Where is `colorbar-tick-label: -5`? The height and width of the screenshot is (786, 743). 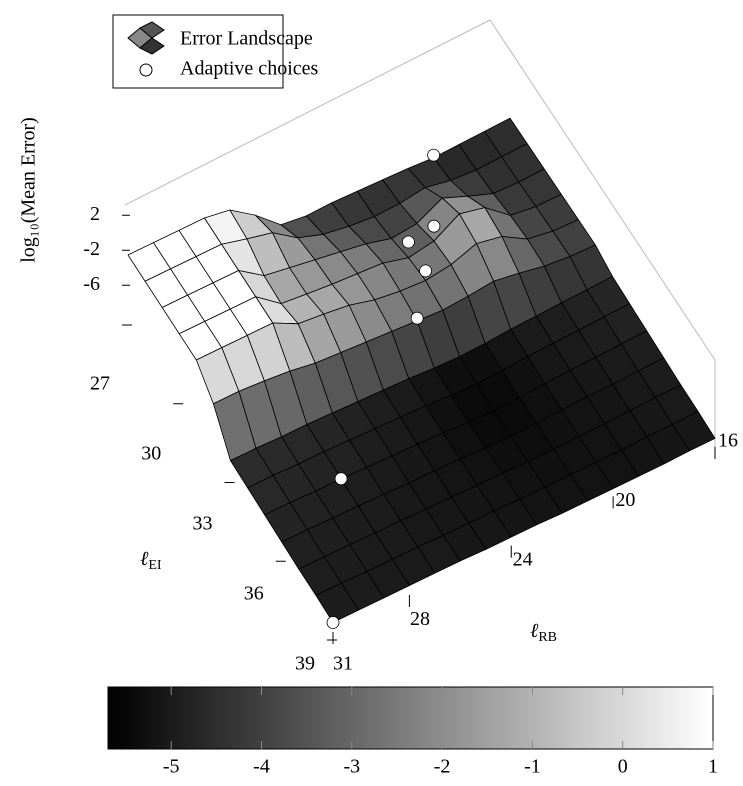
colorbar-tick-label: -5 is located at coordinates (171, 767).